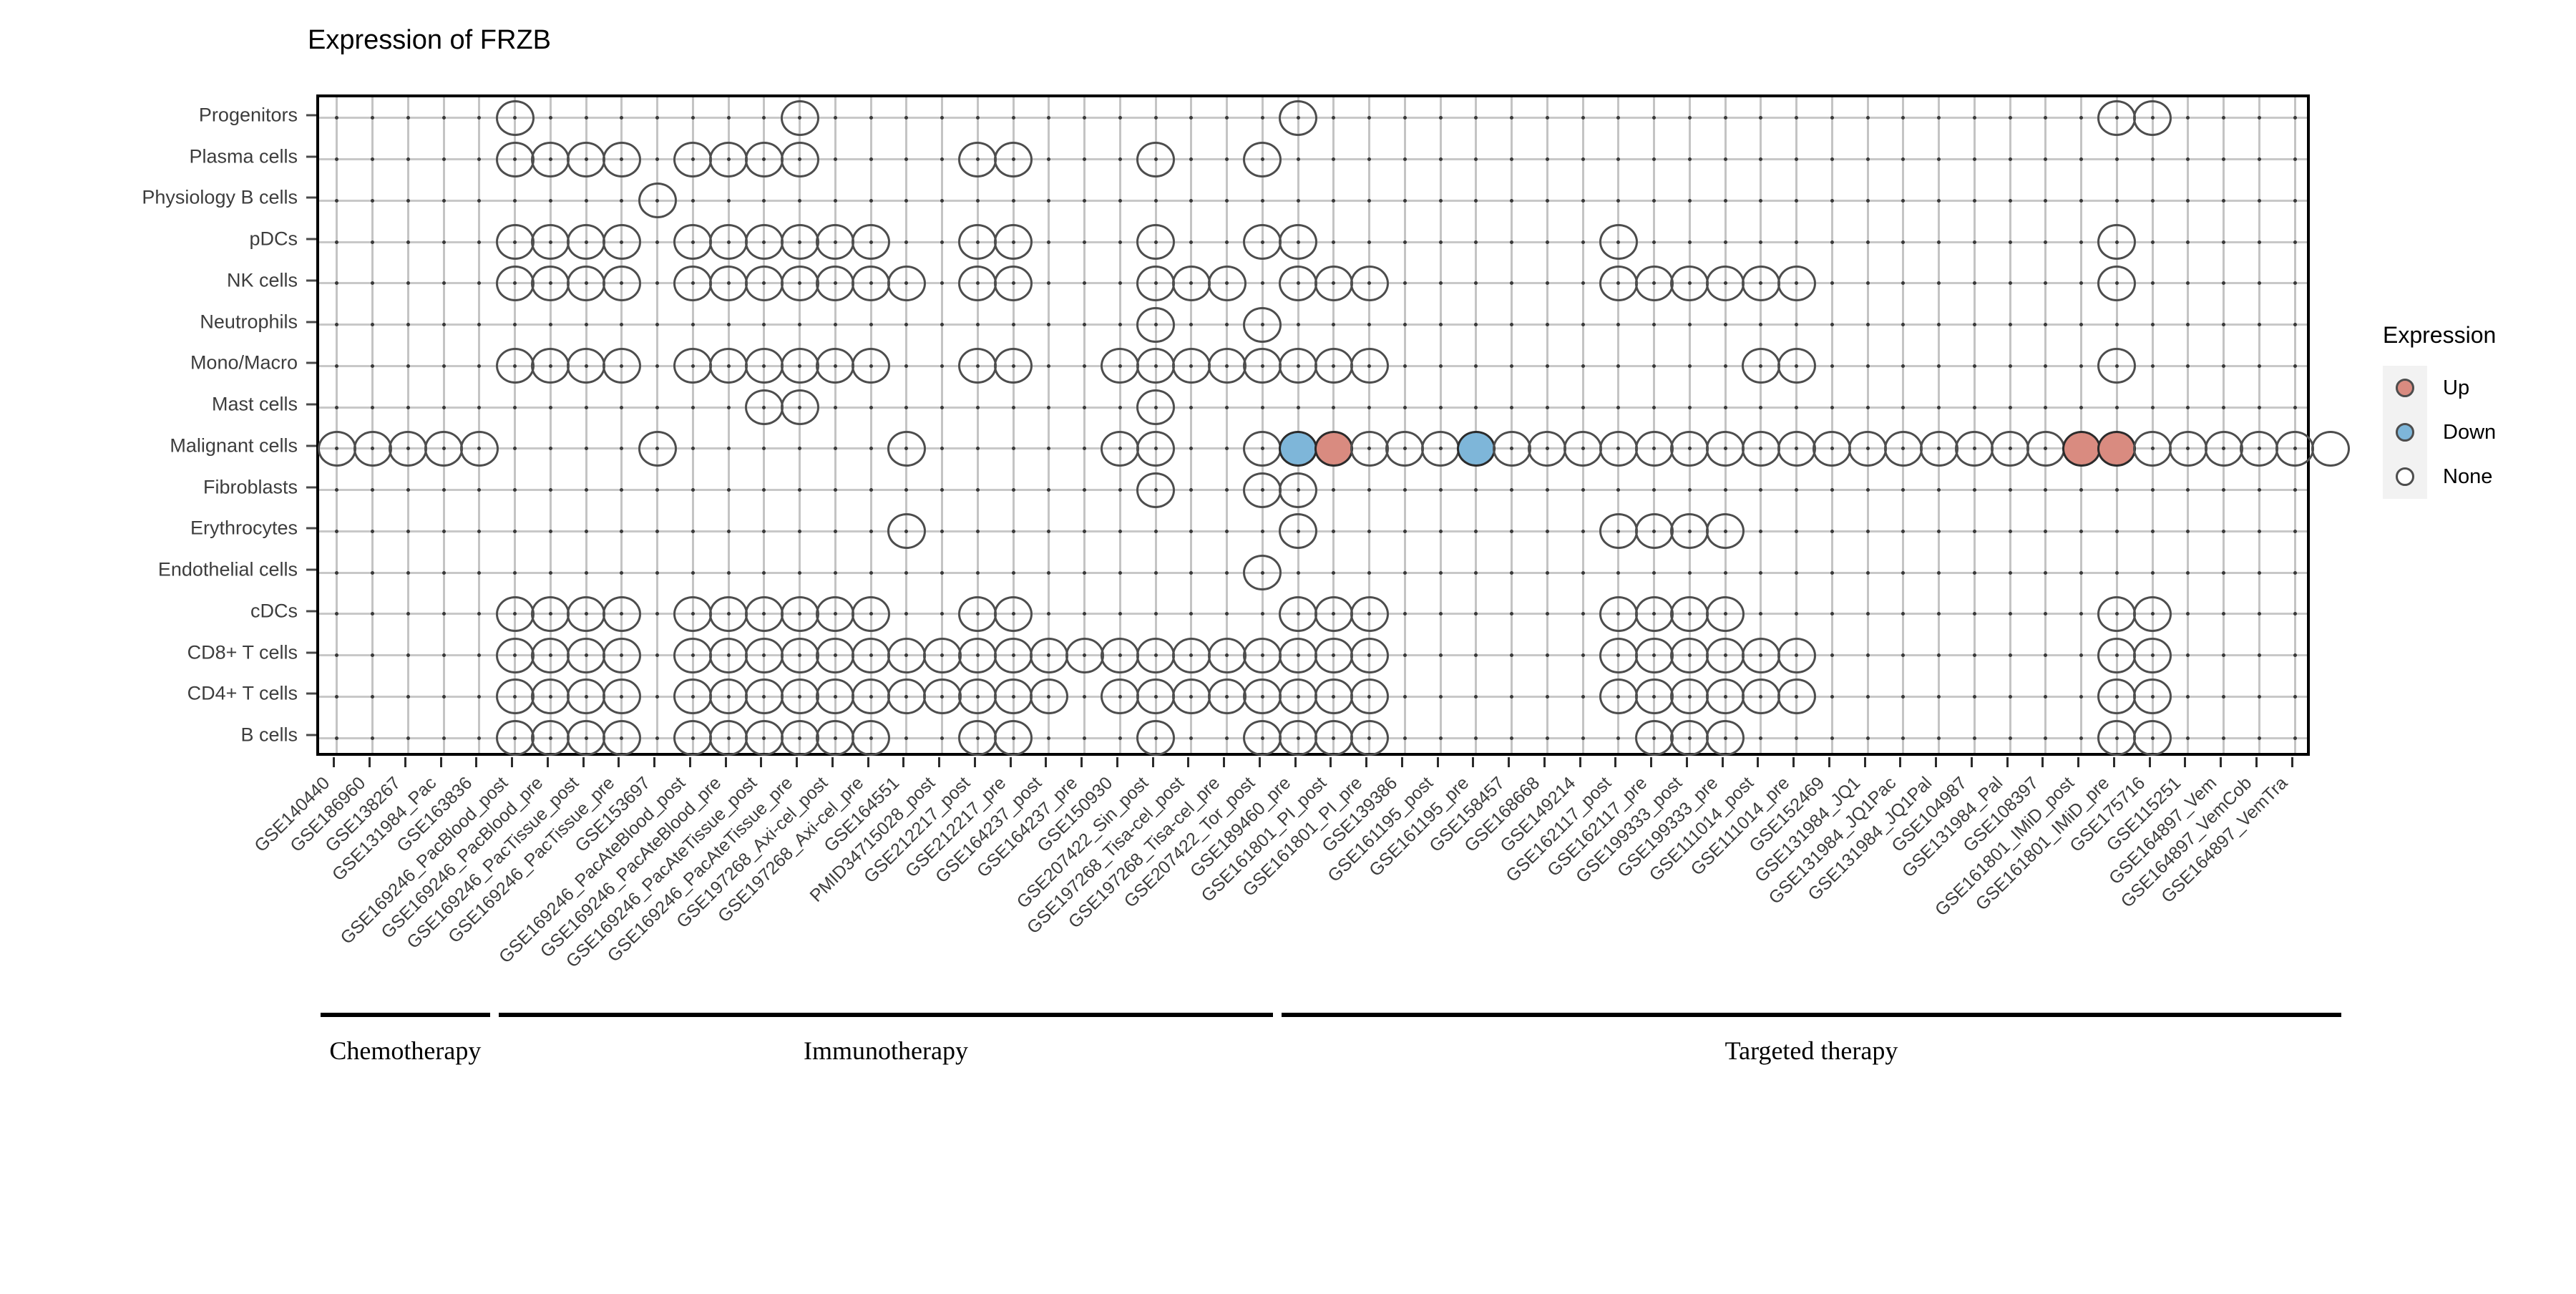  I want to click on therapy-bracket, so click(405, 1015).